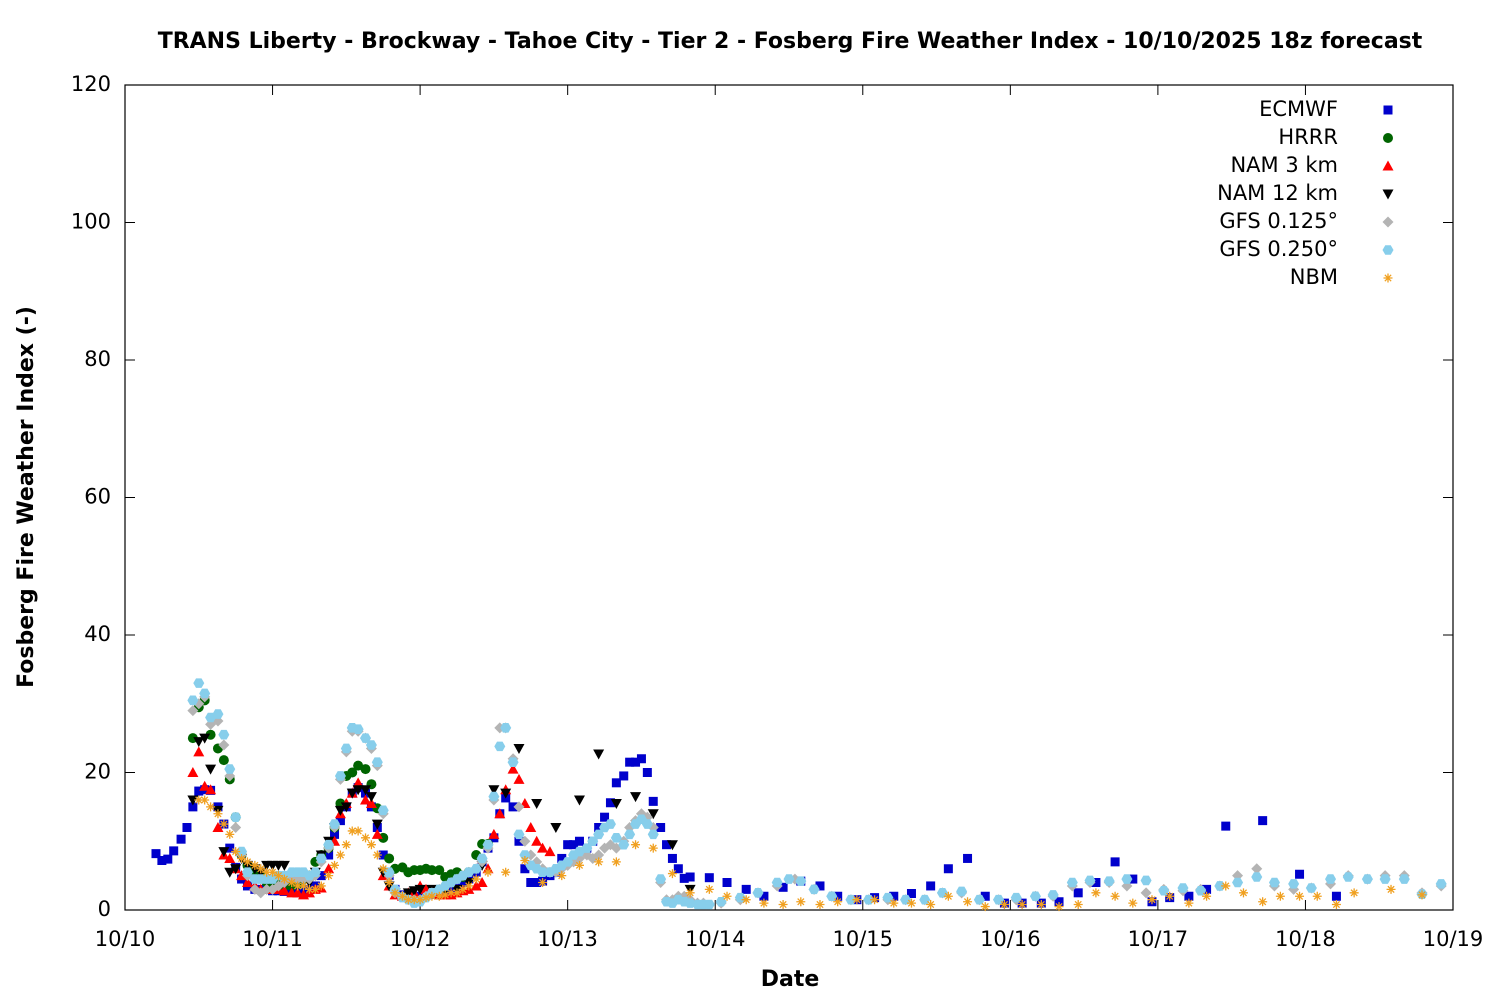 The width and height of the screenshot is (1500, 1004). I want to click on y-axis-label: Fosberg Fire Weather Index (-), so click(26, 497).